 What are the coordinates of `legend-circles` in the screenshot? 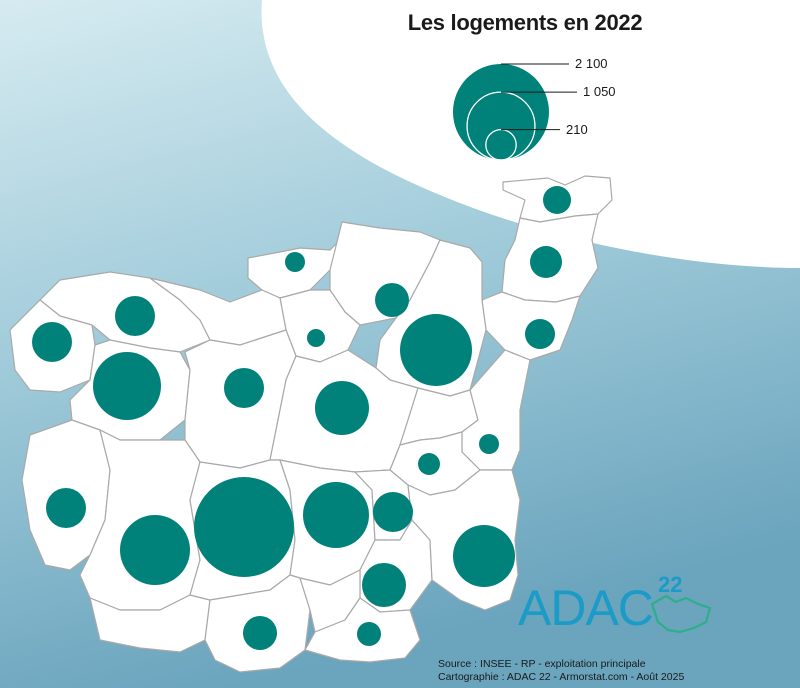 It's located at (515, 112).